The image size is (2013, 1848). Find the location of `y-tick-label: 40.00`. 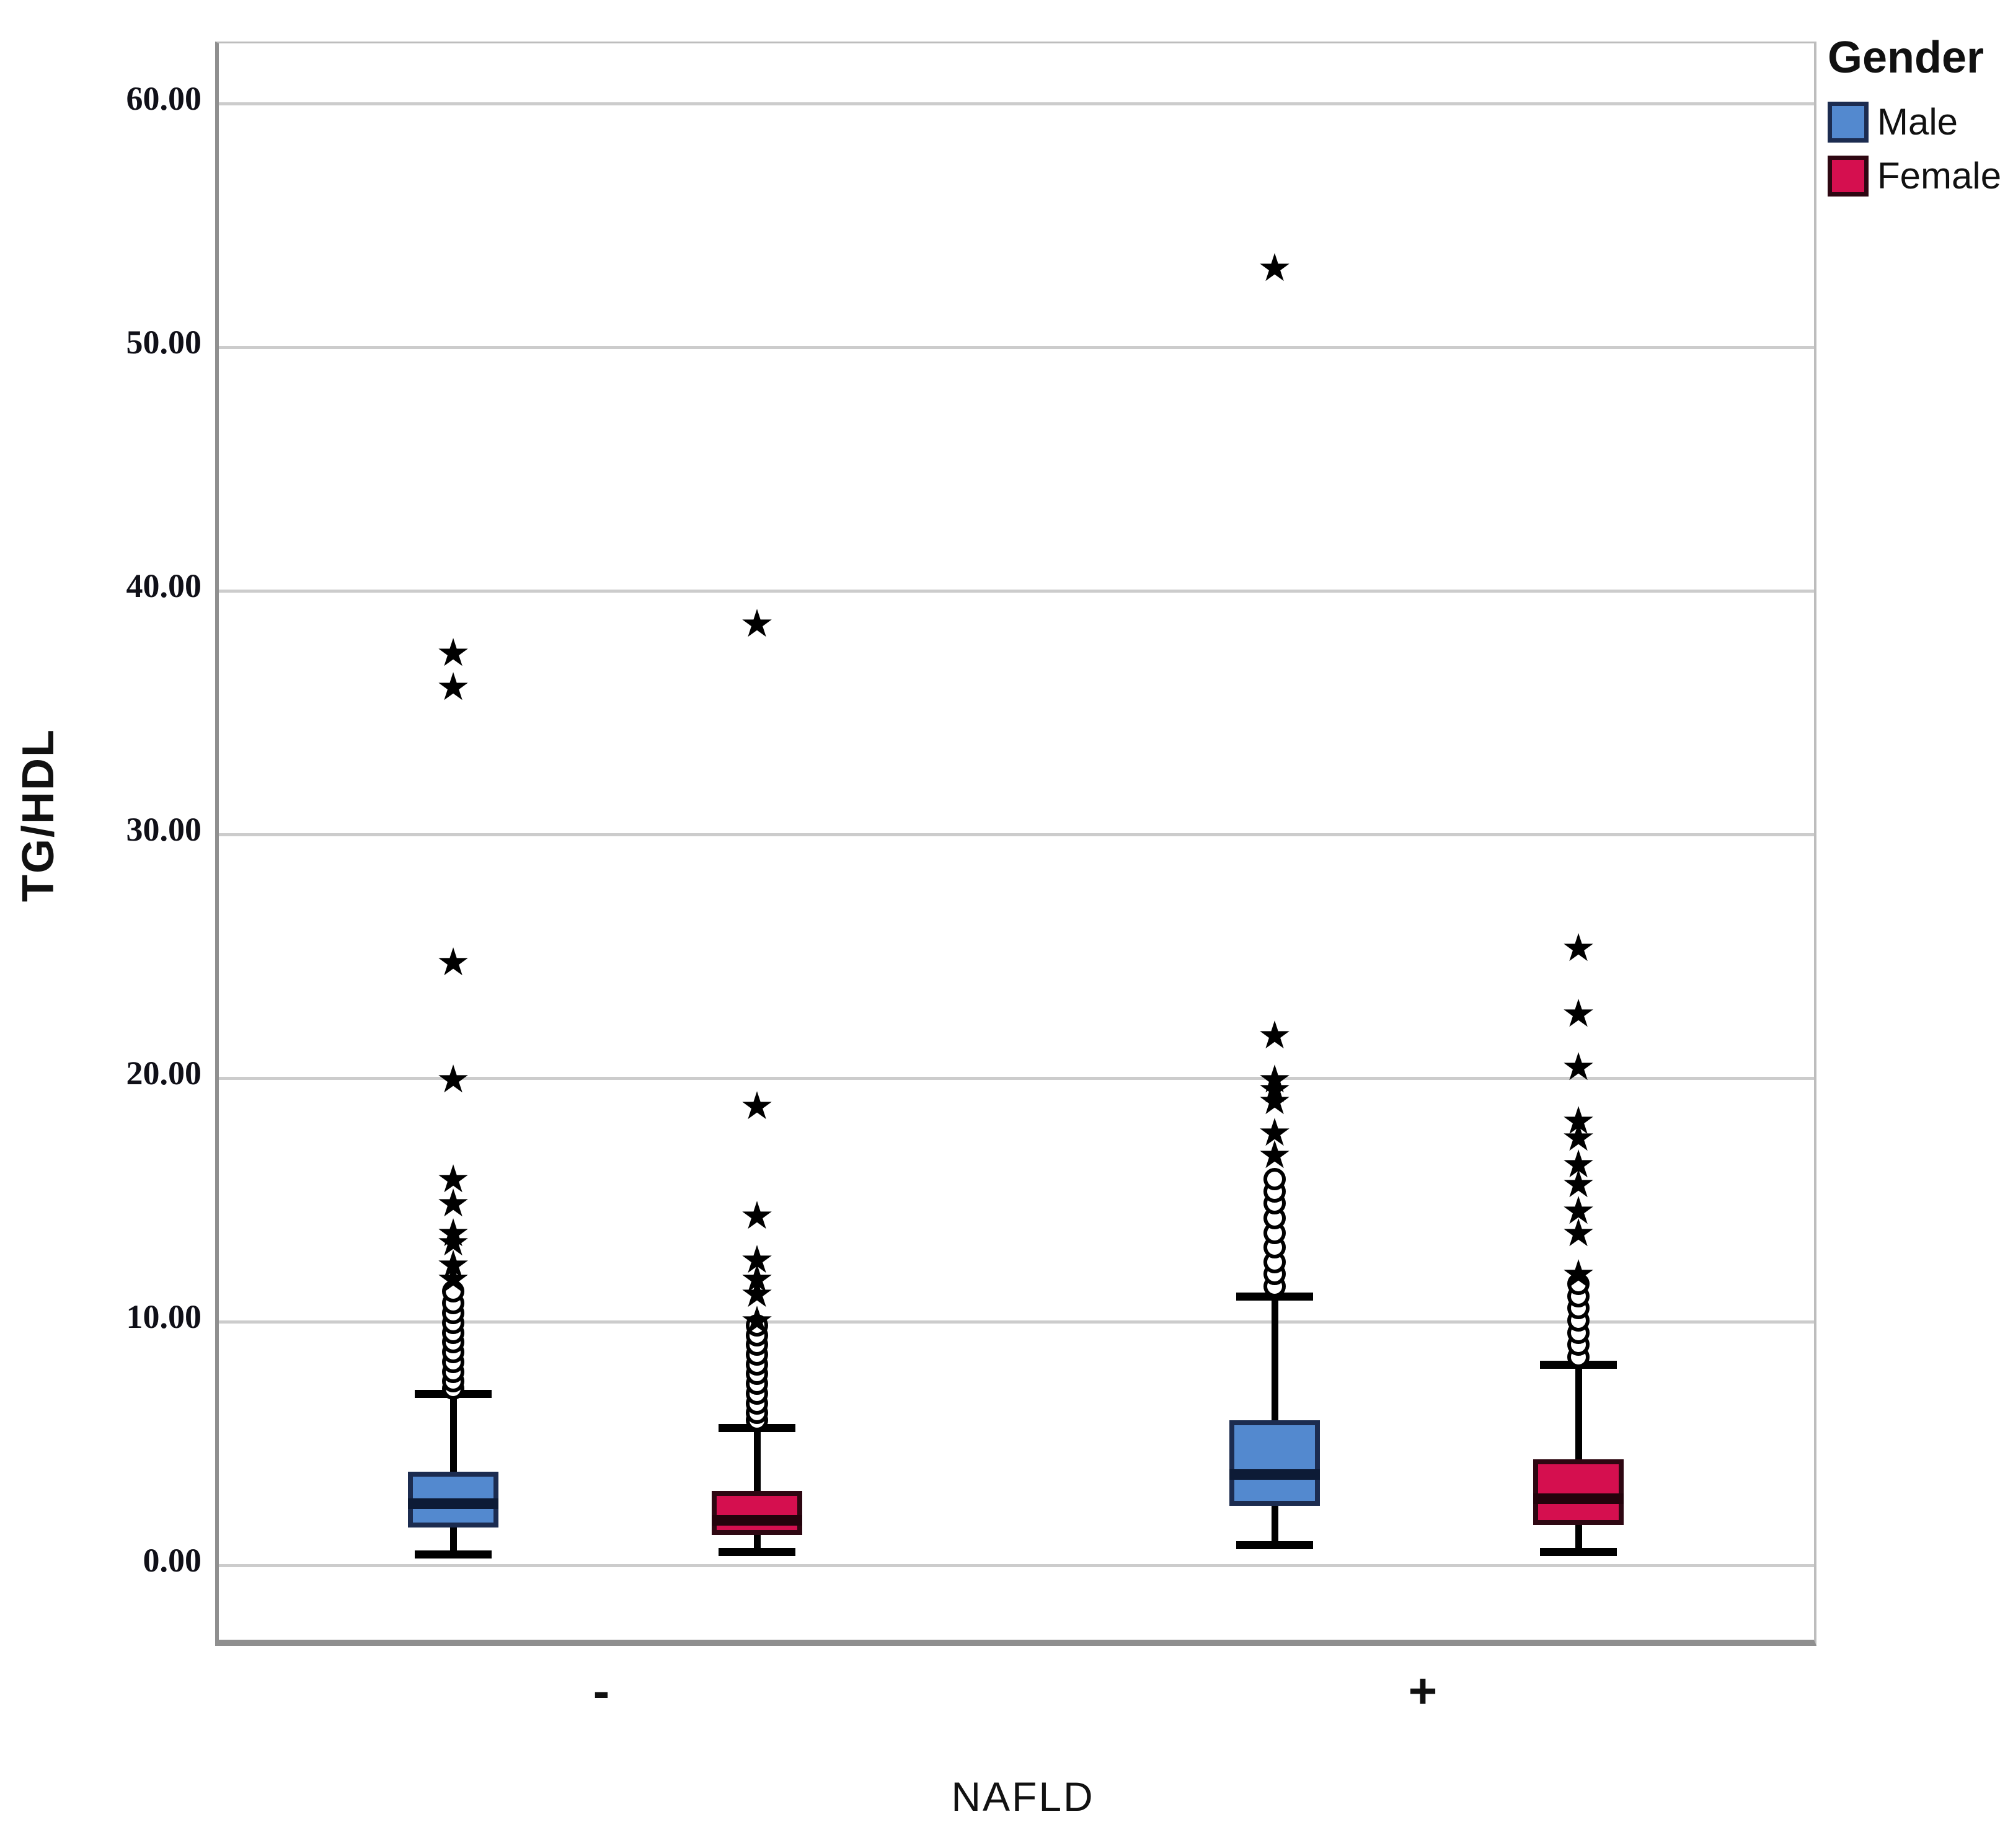

y-tick-label: 40.00 is located at coordinates (164, 585).